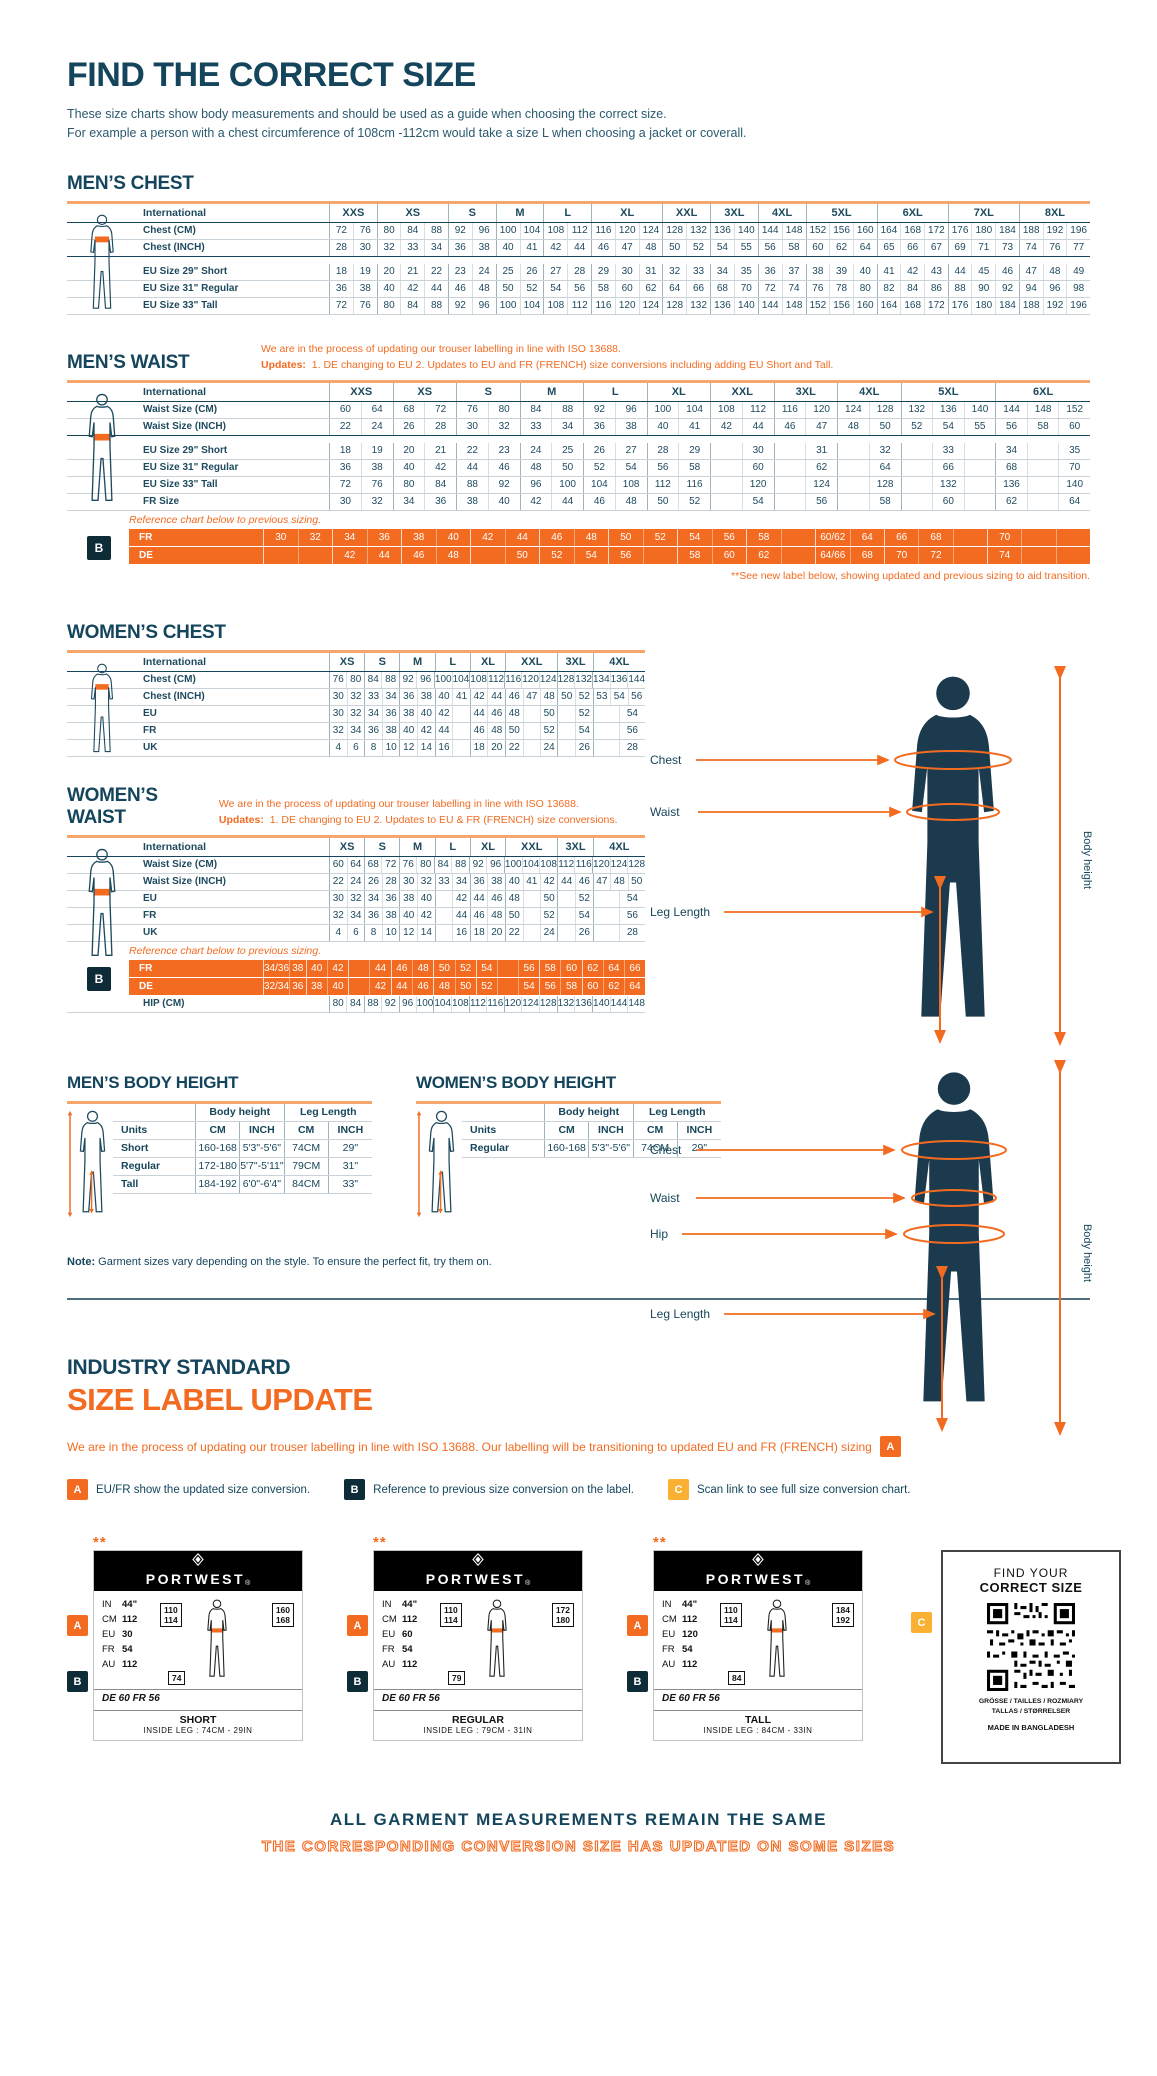 Image resolution: width=1157 pixels, height=2076 pixels. I want to click on inseam-box: 84, so click(737, 1678).